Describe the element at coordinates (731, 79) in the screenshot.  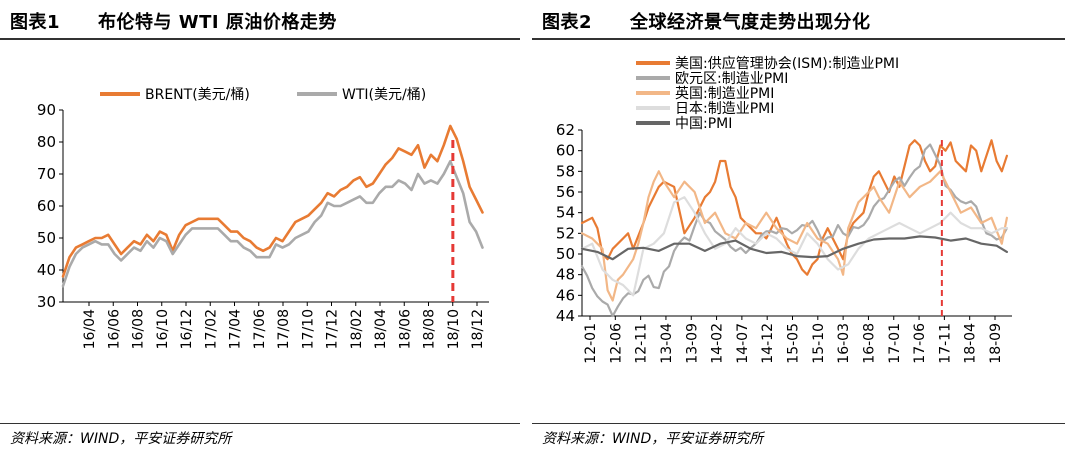
I see `legend-label: 欧元区:制造业PMI` at that location.